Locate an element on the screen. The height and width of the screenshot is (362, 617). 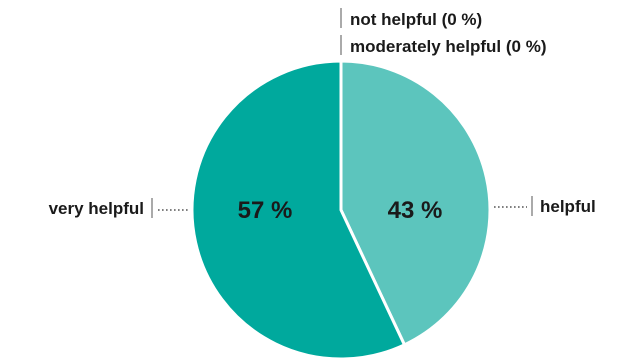
category-label-very-helpful: very helpful is located at coordinates (96, 208).